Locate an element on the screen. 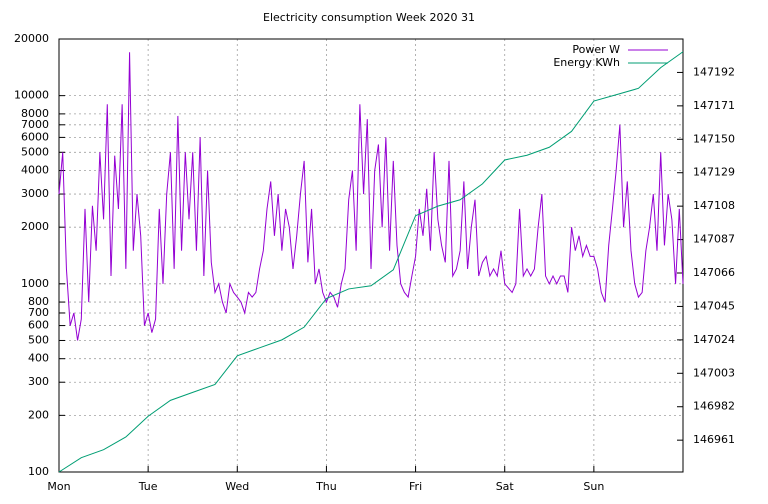 This screenshot has width=768, height=504. chart-title: Electricity consumption Week 2020 31 is located at coordinates (369, 17).